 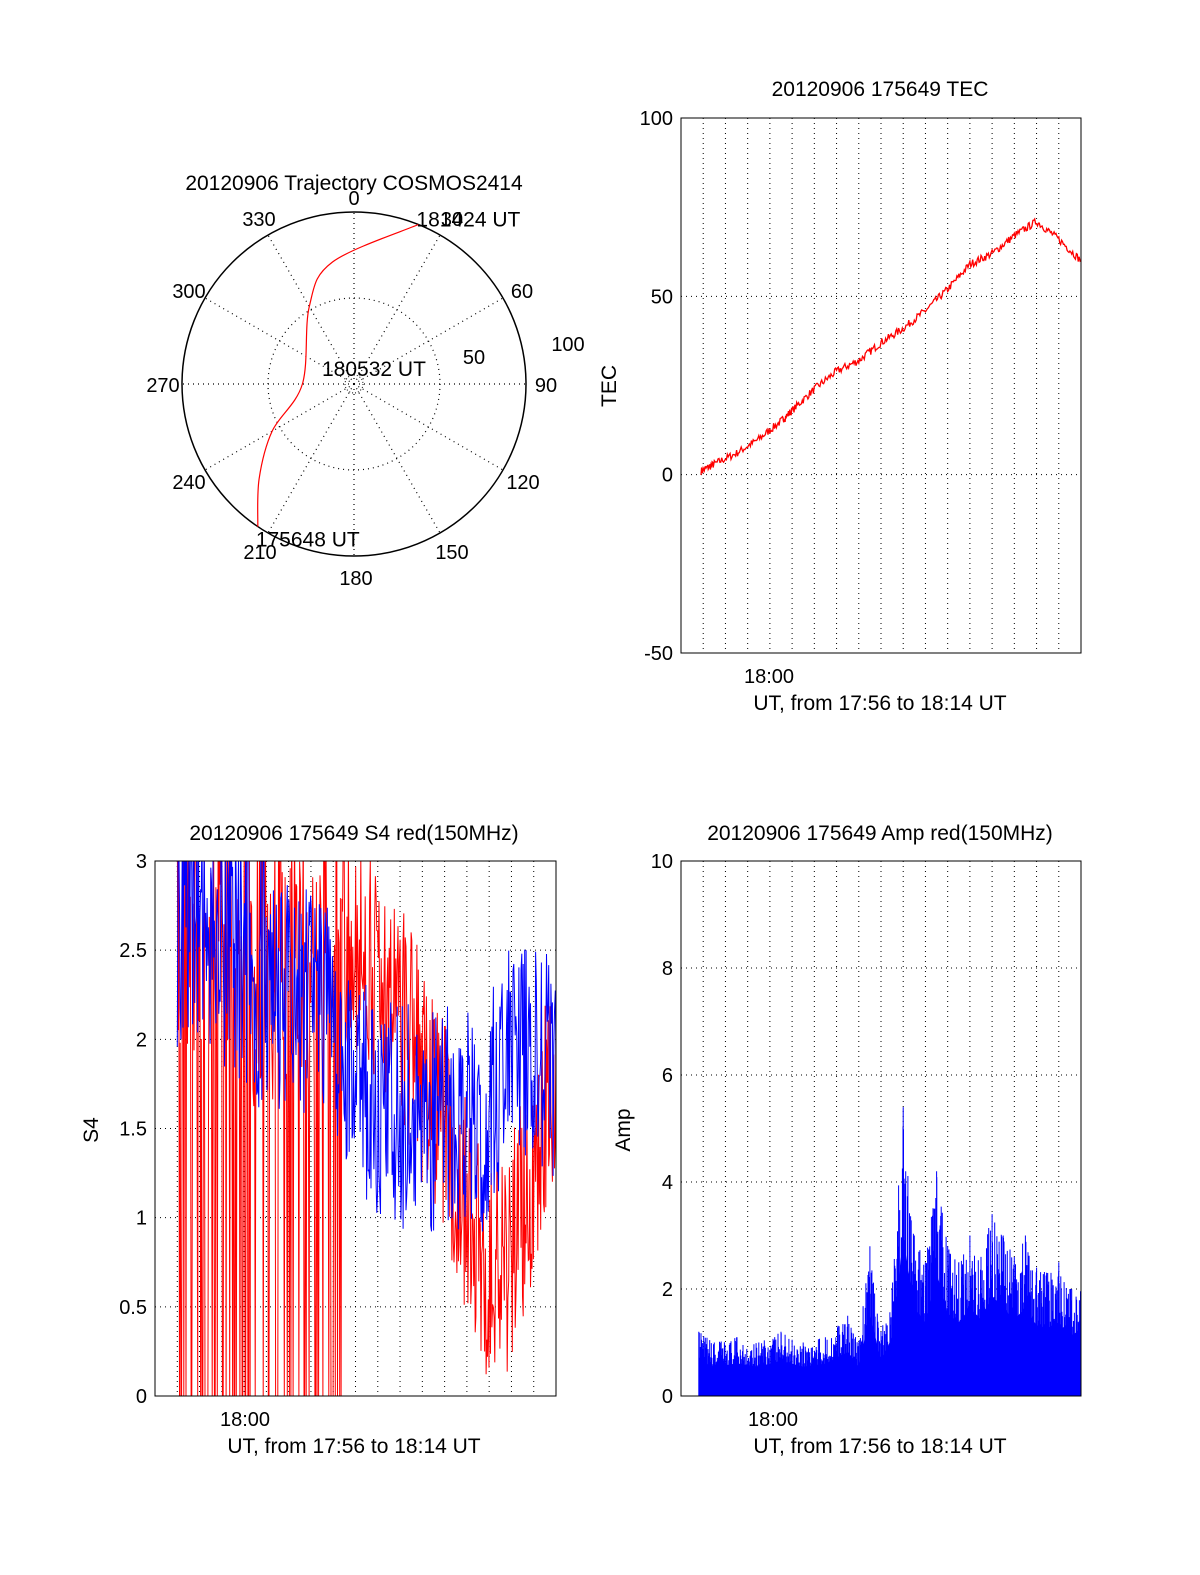 What do you see at coordinates (662, 297) in the screenshot?
I see `tec-y-tick-label: 50` at bounding box center [662, 297].